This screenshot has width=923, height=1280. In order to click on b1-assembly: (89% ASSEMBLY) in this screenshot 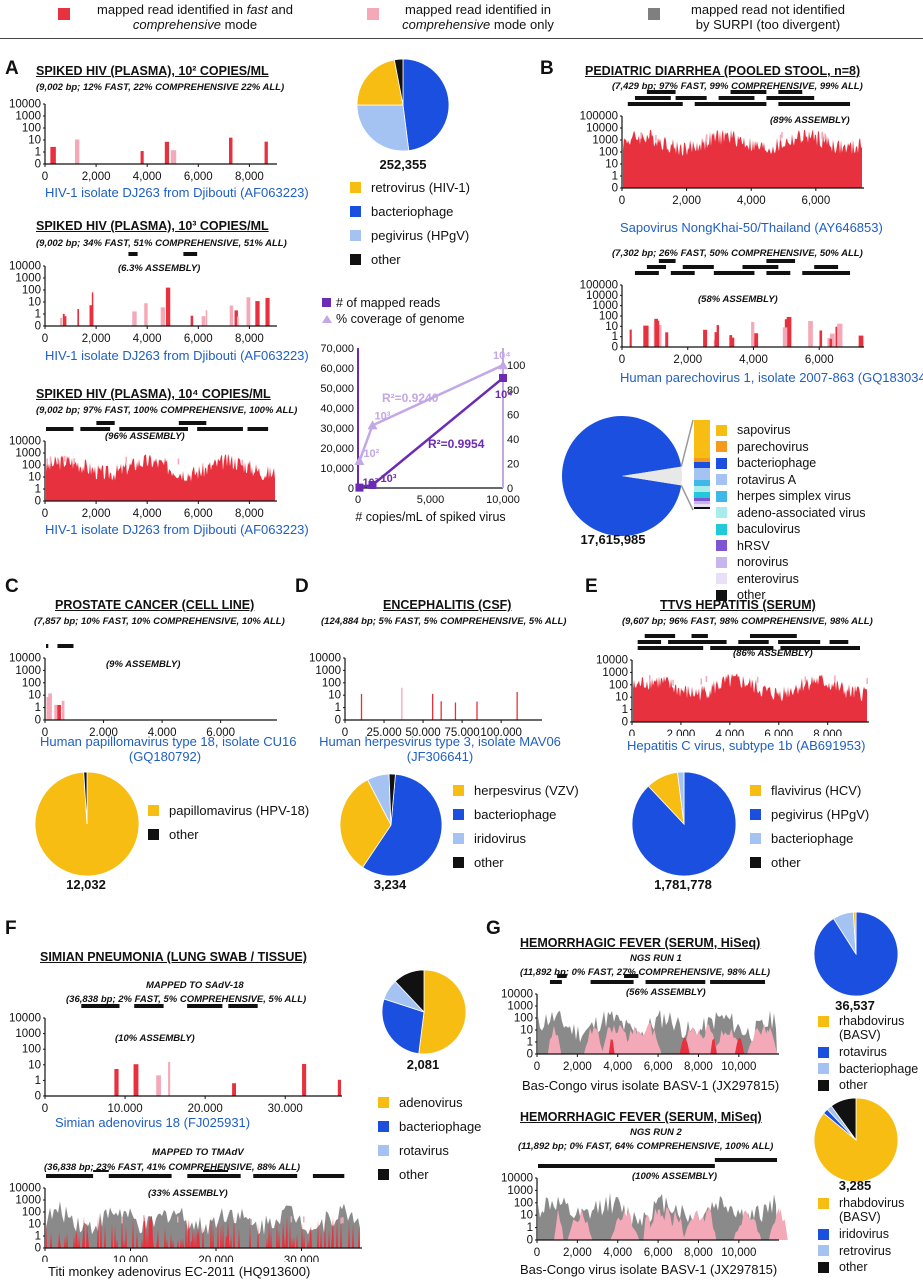, I will do `click(810, 120)`.